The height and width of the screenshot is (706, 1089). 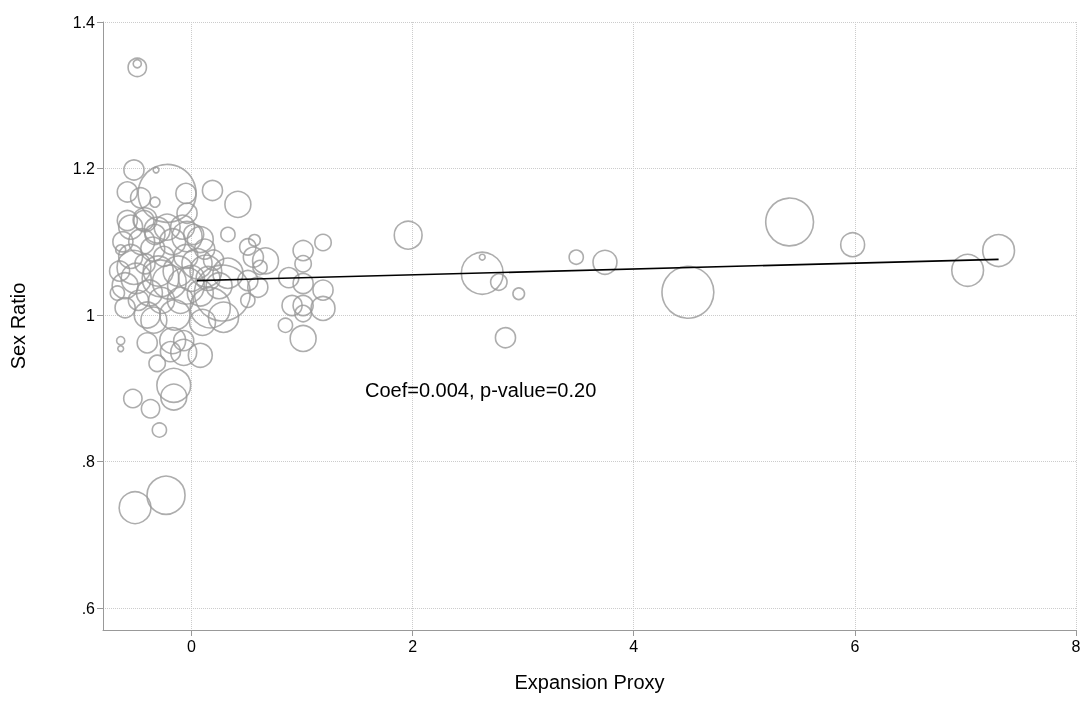 I want to click on x-tick-label: 4, so click(x=634, y=646).